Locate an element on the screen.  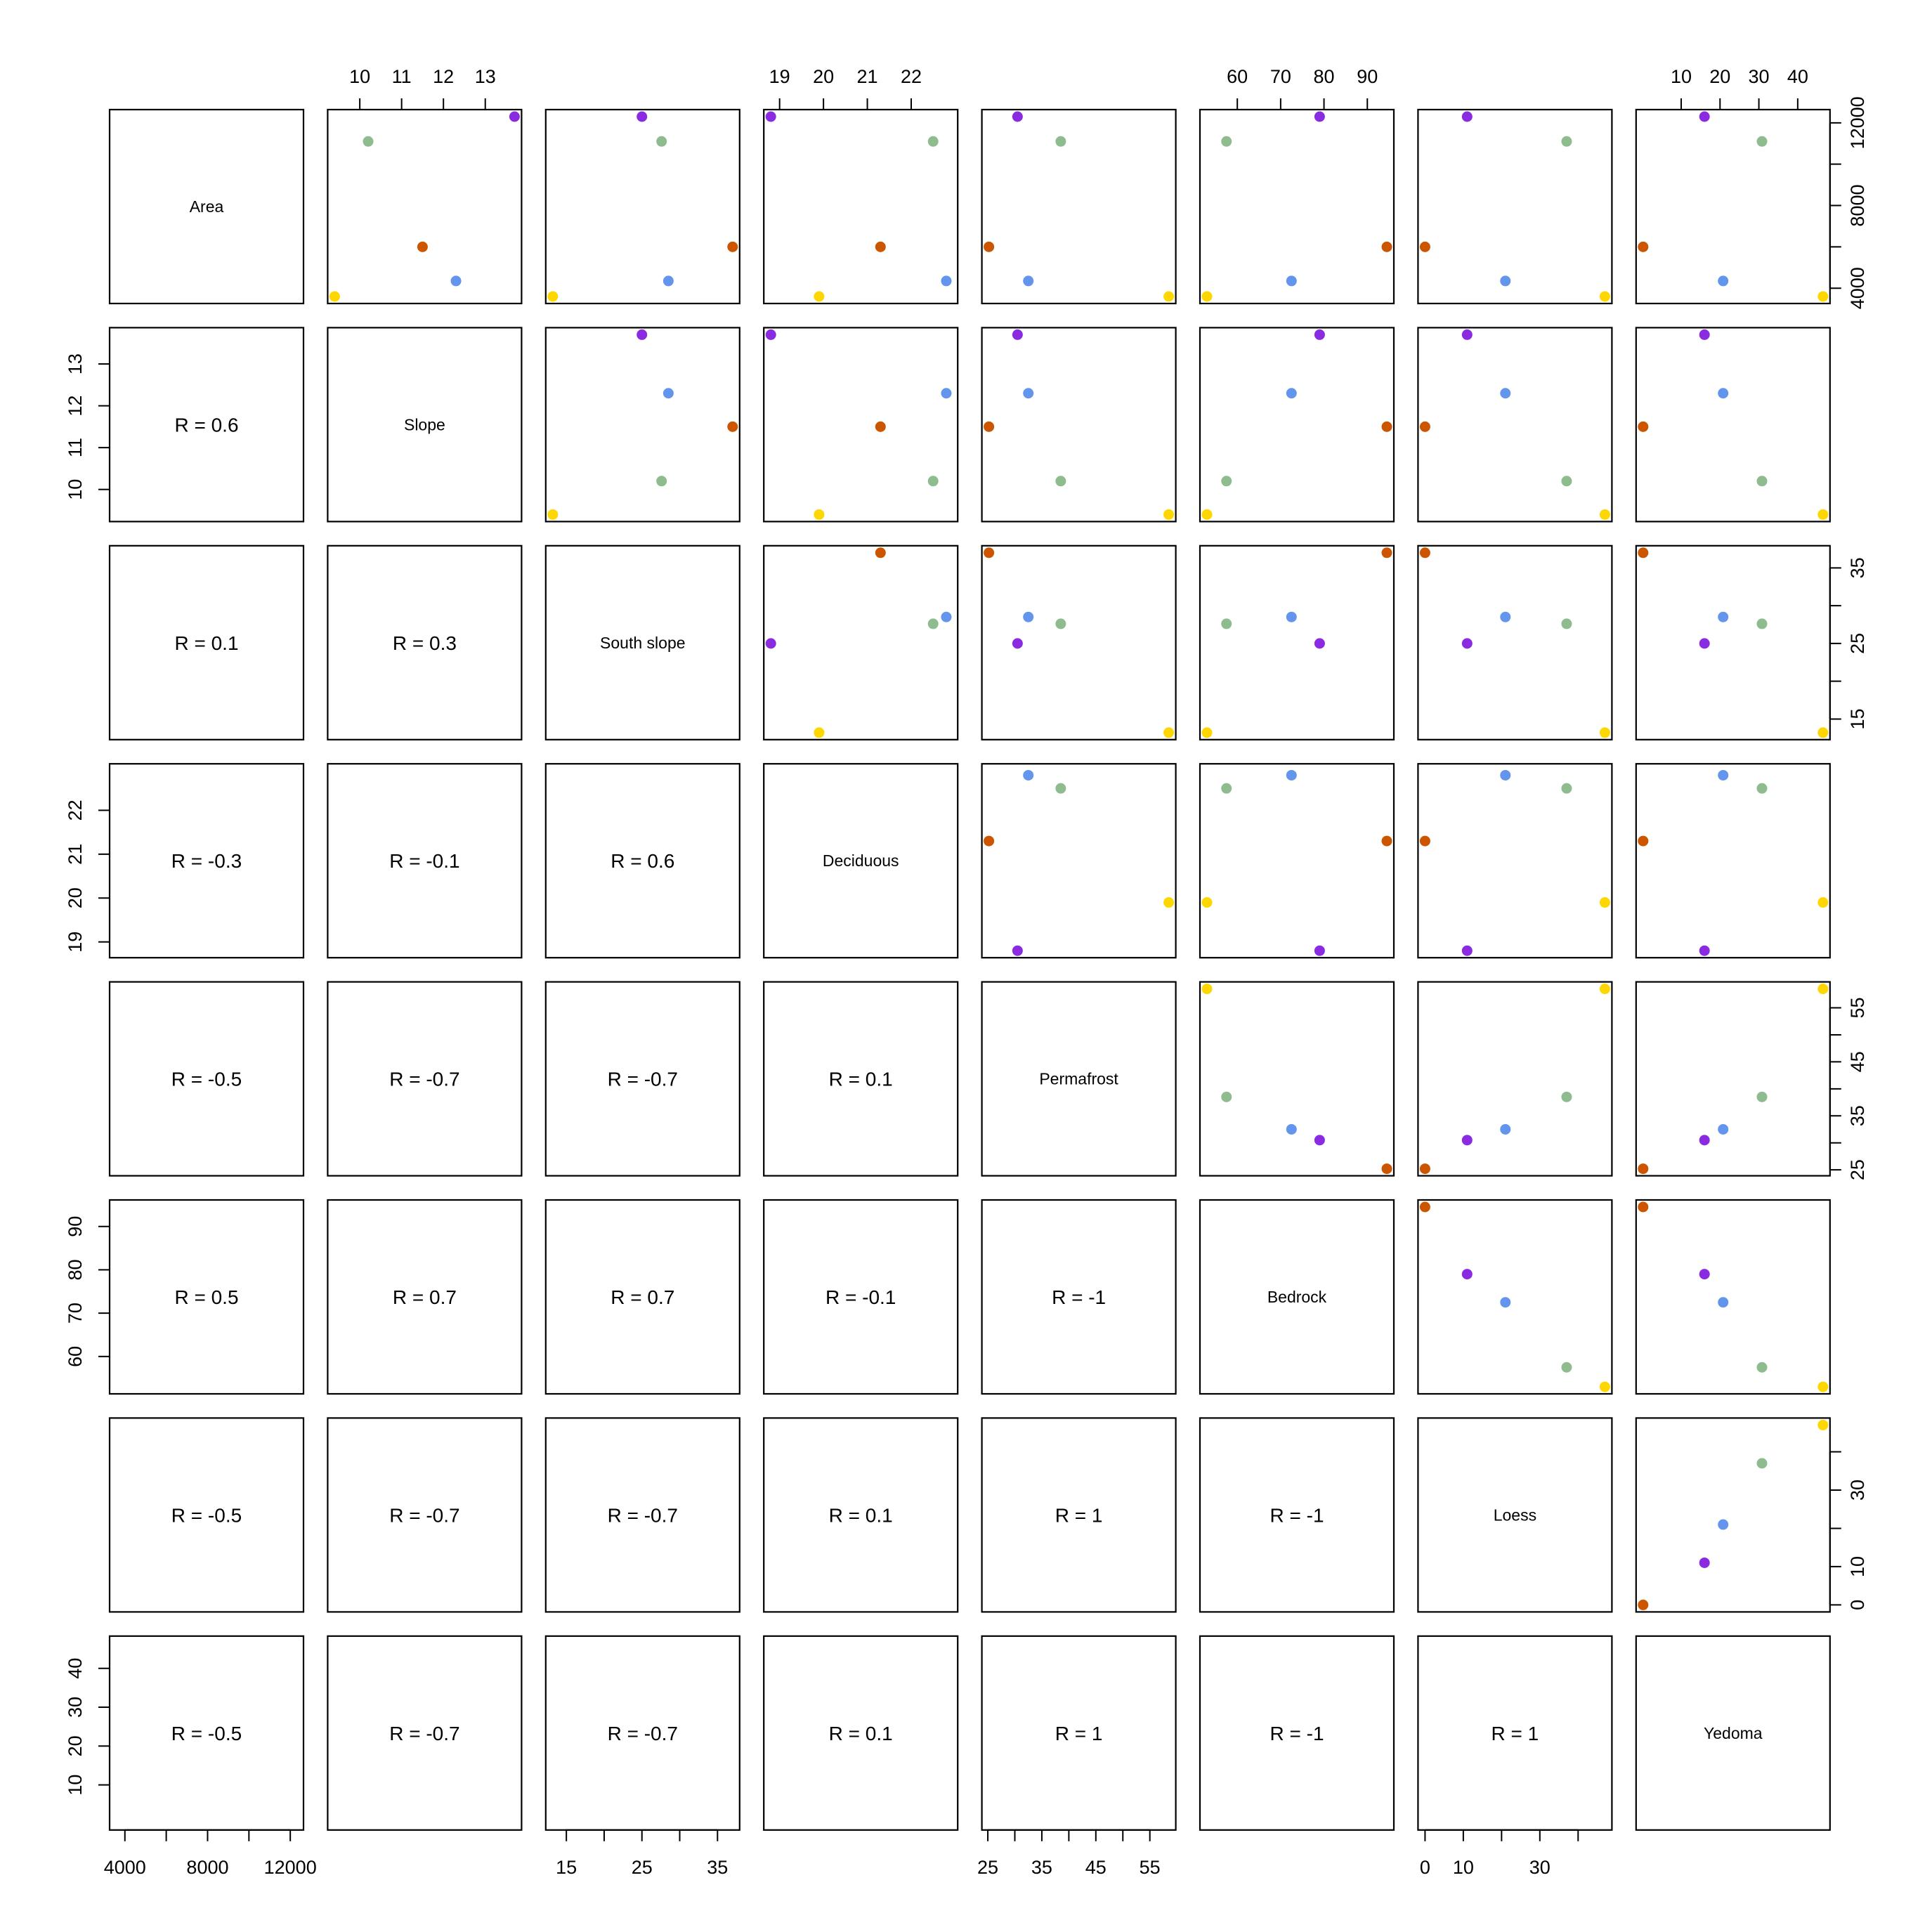
panel-loess-vs-bedrock is located at coordinates (1297, 1515).